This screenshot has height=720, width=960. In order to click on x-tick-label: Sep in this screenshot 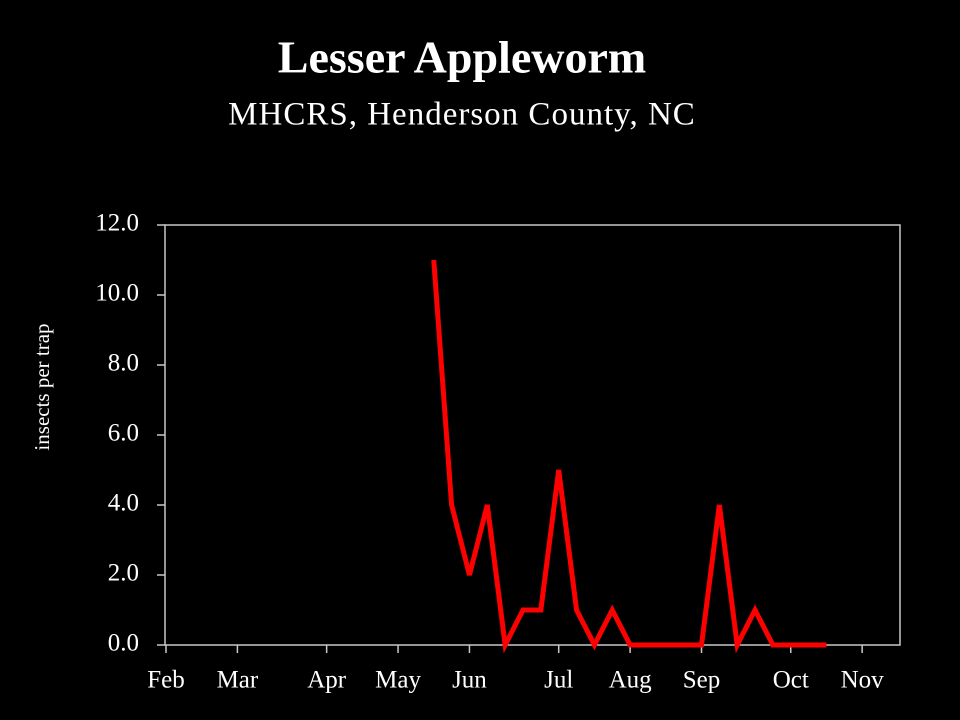, I will do `click(702, 680)`.